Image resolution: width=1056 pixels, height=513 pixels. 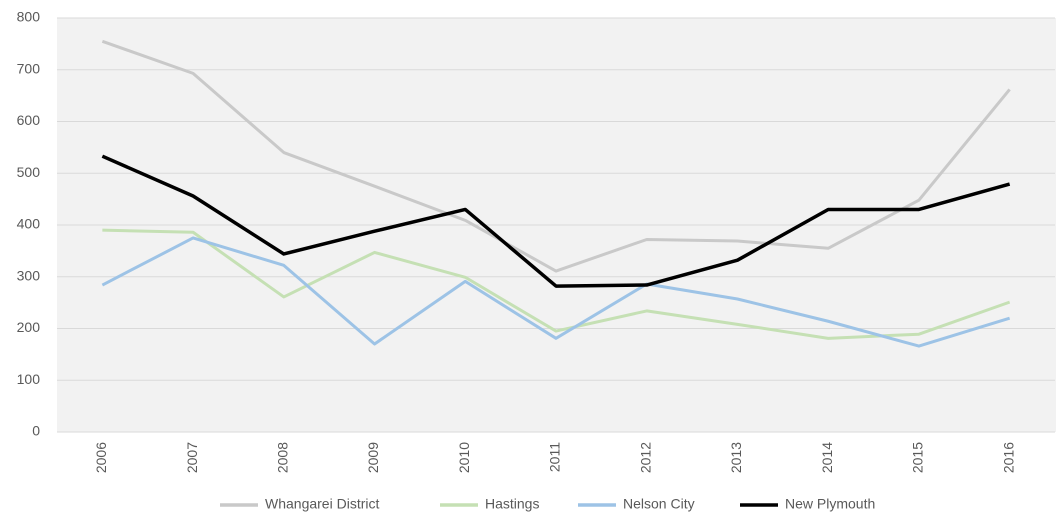 What do you see at coordinates (736, 457) in the screenshot?
I see `x-tick-label: 2013` at bounding box center [736, 457].